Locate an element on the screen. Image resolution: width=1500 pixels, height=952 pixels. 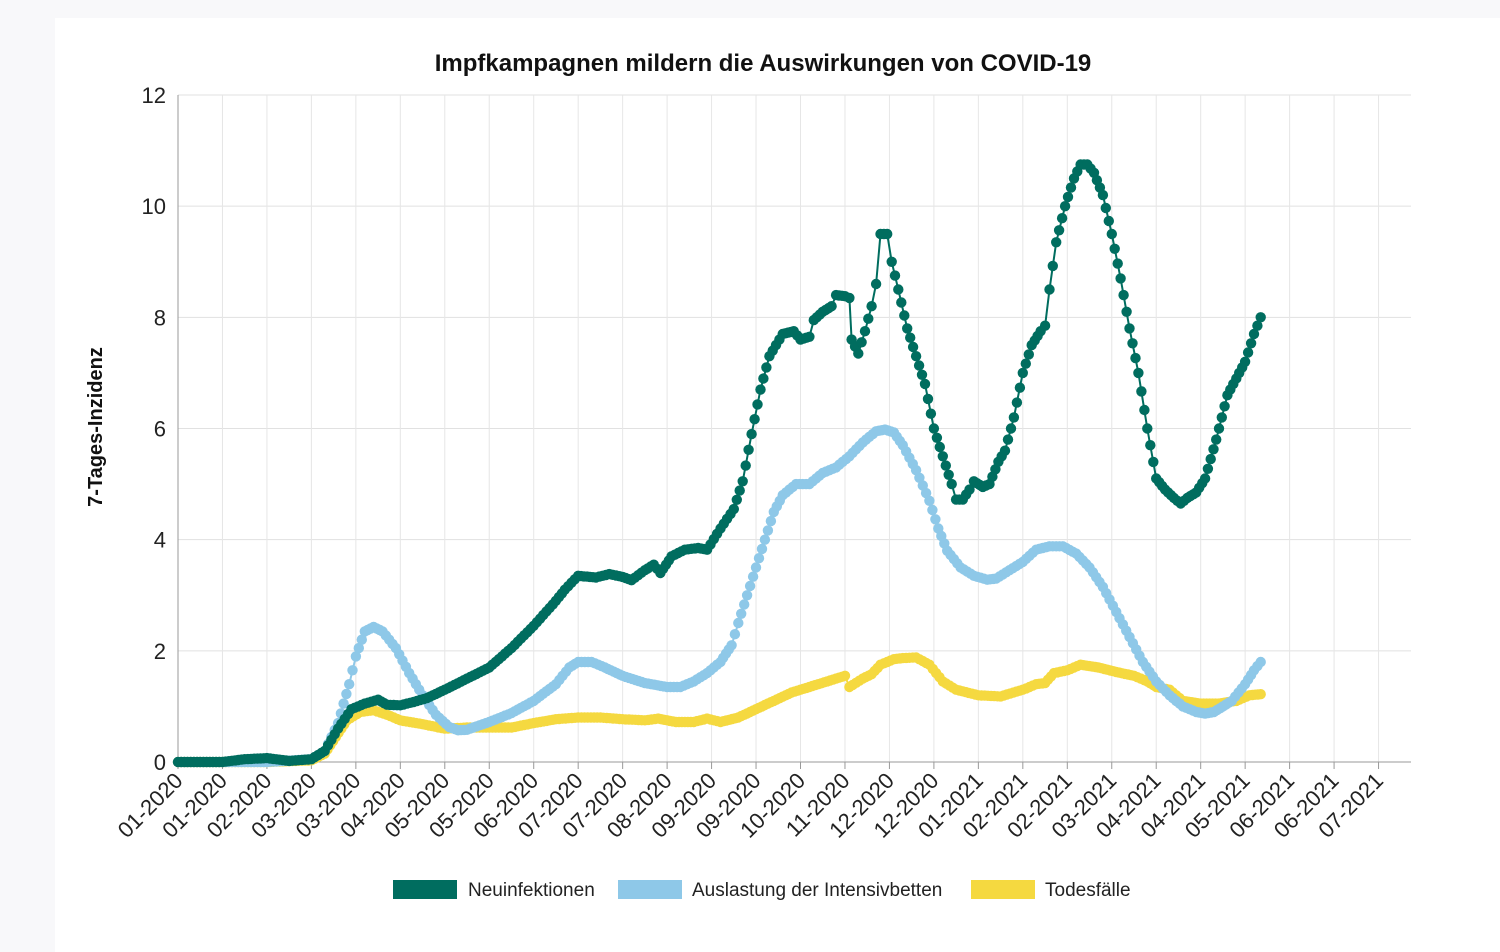
y-tick-label-4: 8 is located at coordinates (160, 317).